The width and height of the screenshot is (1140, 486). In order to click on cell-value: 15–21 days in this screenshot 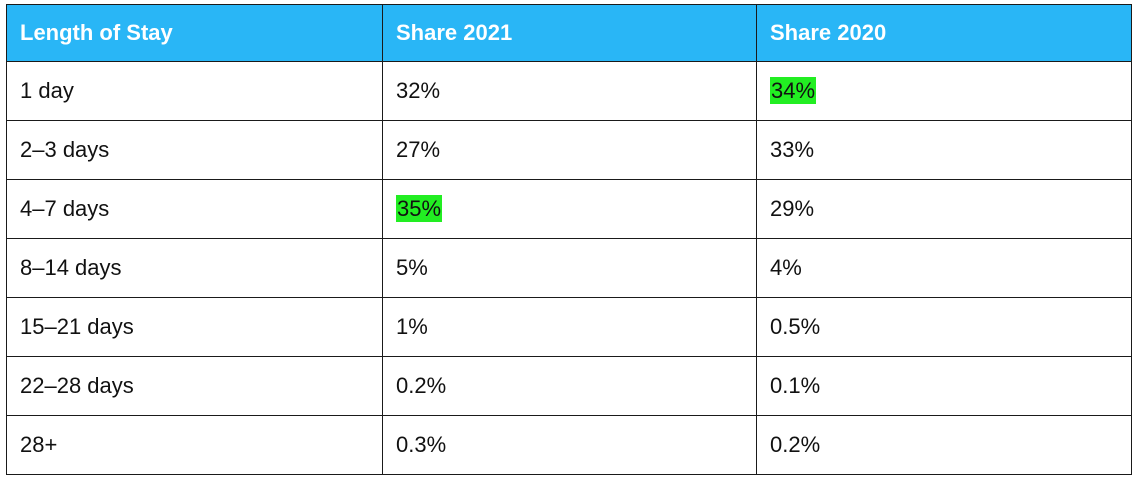, I will do `click(77, 326)`.